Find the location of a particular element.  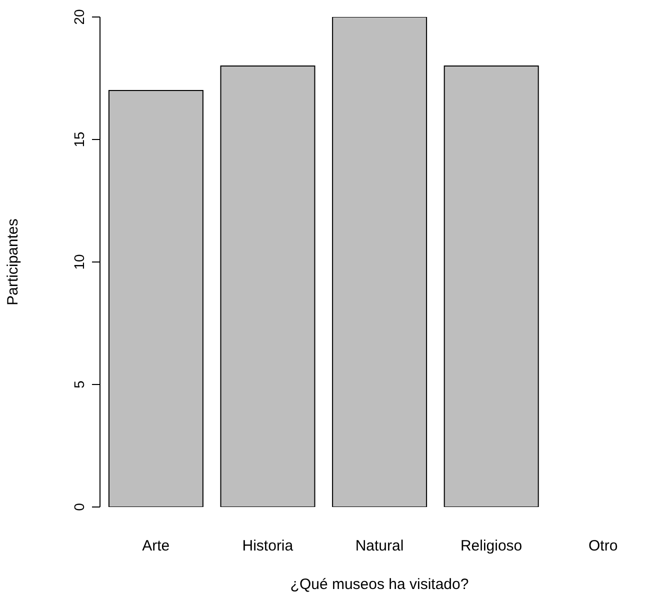

x-tick-label: Religioso is located at coordinates (491, 546).